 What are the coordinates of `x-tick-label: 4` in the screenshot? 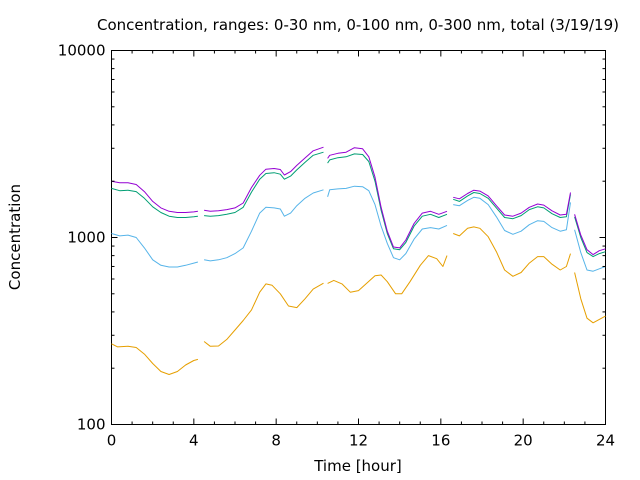 It's located at (194, 441).